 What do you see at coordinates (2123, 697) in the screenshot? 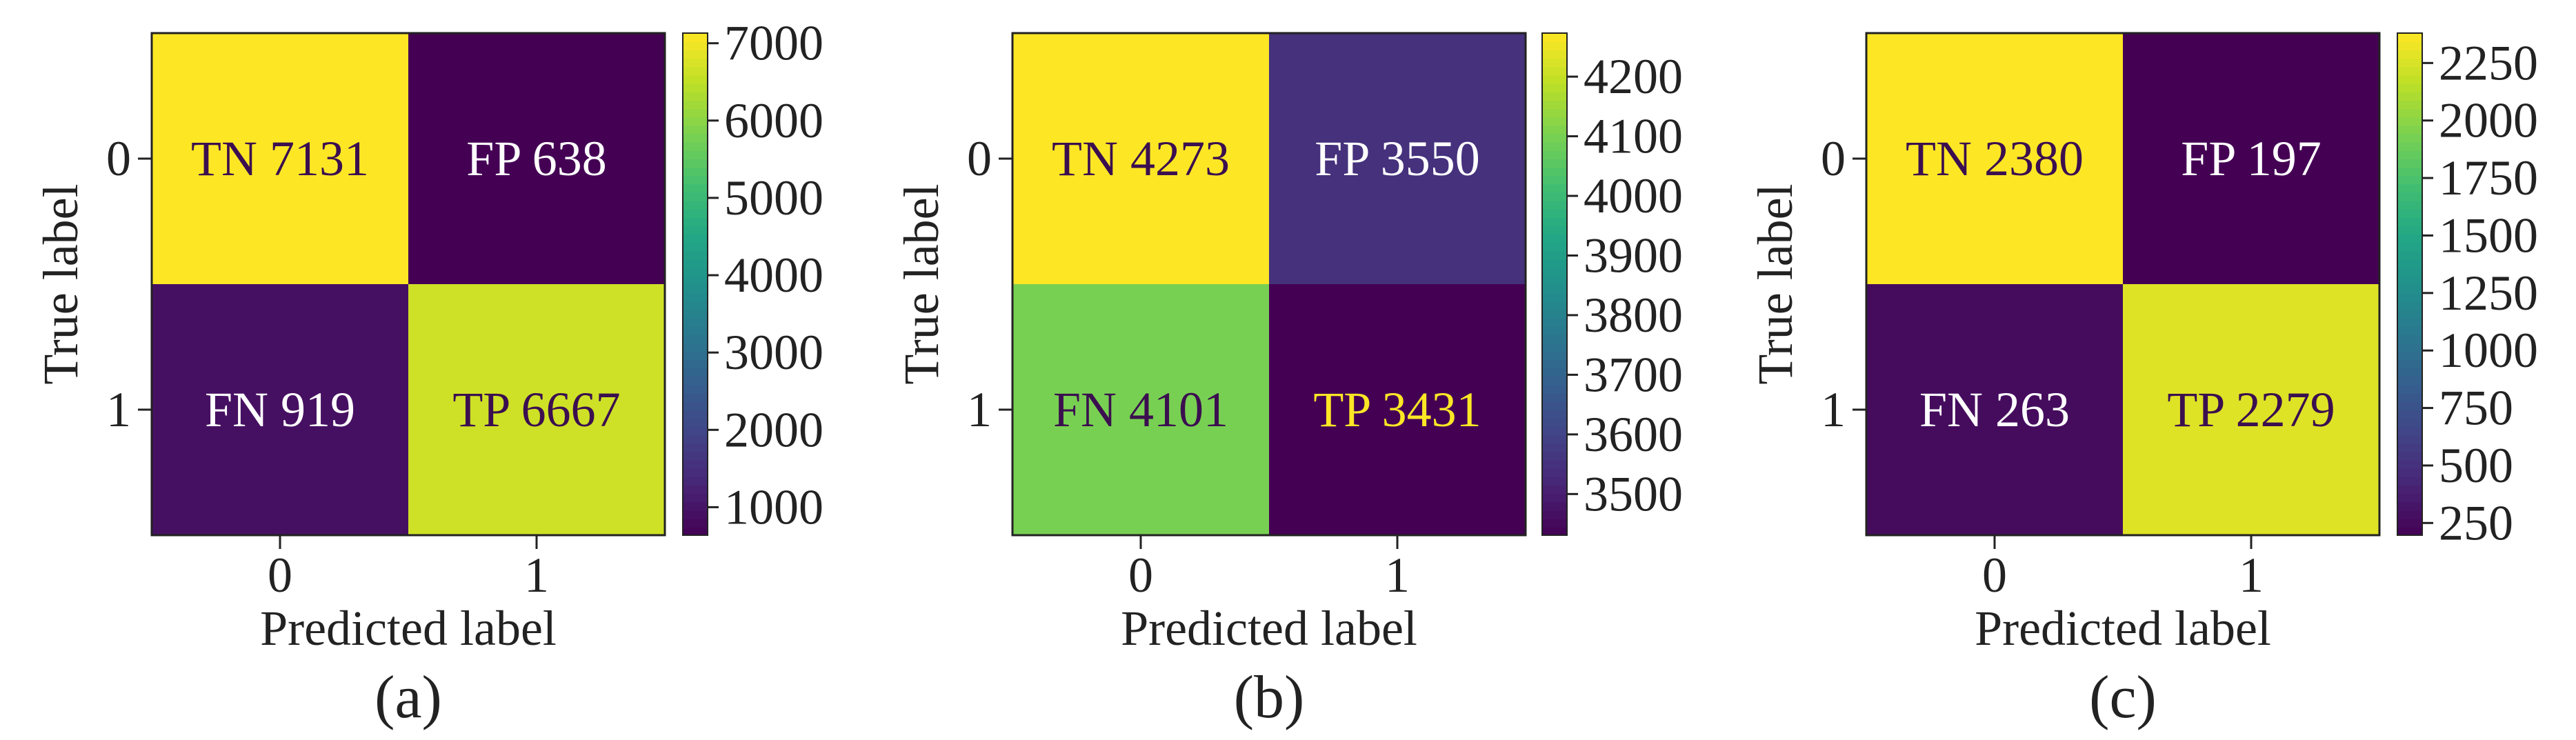
I see `panel-label: (c)` at bounding box center [2123, 697].